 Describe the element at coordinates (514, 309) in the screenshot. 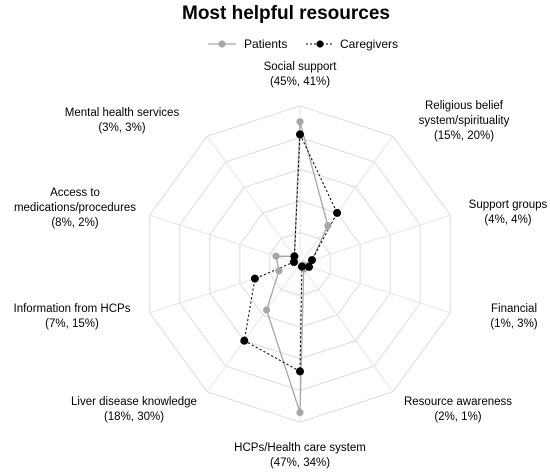

I see `axis-label-line: Financial` at that location.